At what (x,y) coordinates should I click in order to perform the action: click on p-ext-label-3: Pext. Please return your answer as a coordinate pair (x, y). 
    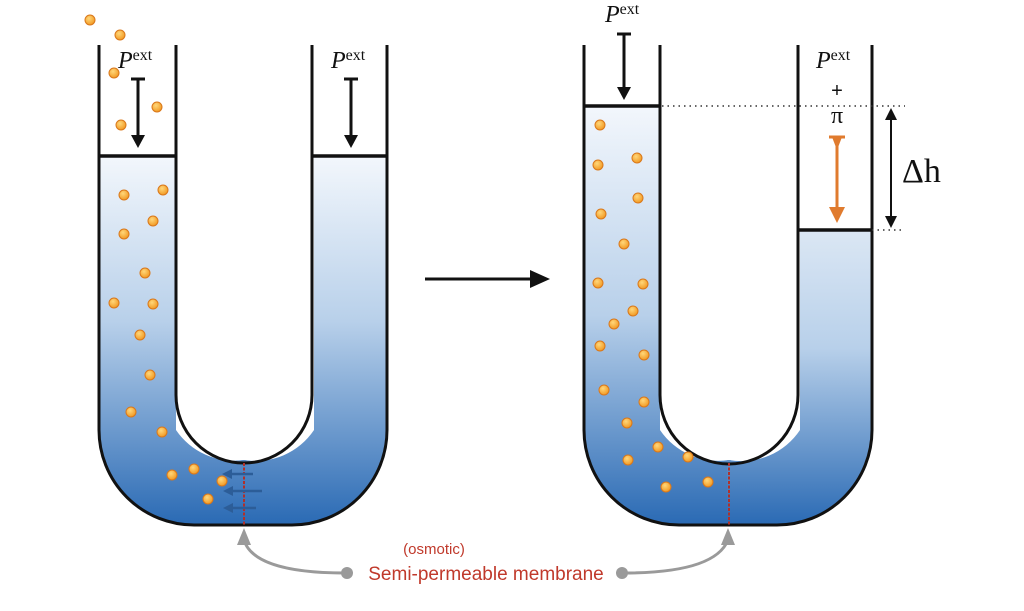
    Looking at the image, I should click on (622, 14).